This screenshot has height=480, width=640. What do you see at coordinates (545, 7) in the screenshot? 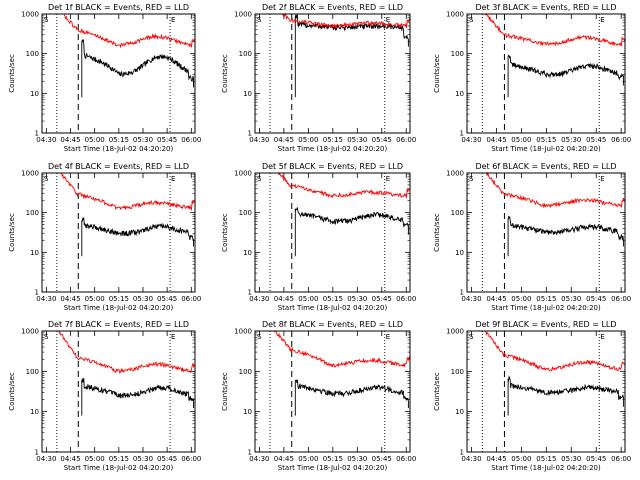
I see `panel-title: Det 3f BLACK = Events, RED = LLD` at bounding box center [545, 7].